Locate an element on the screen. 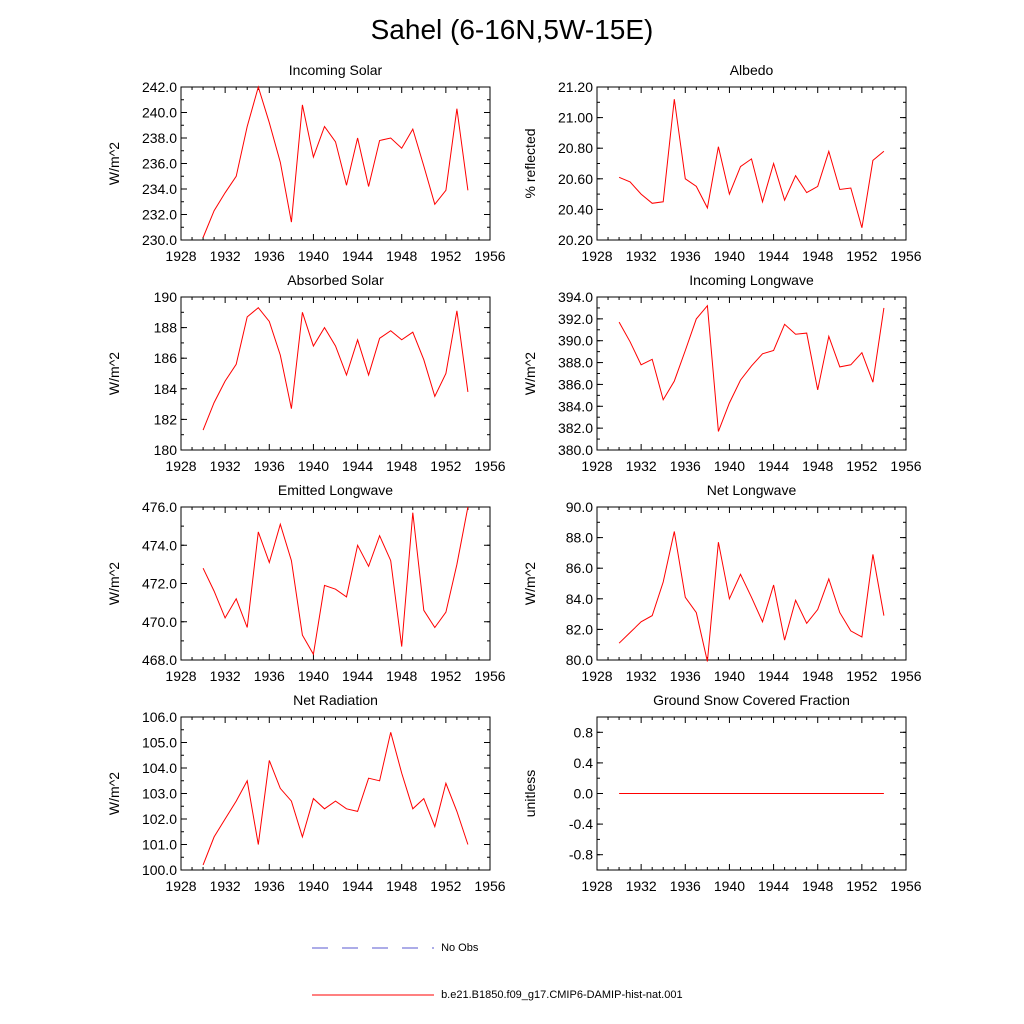  panel-title: Net Longwave is located at coordinates (752, 490).